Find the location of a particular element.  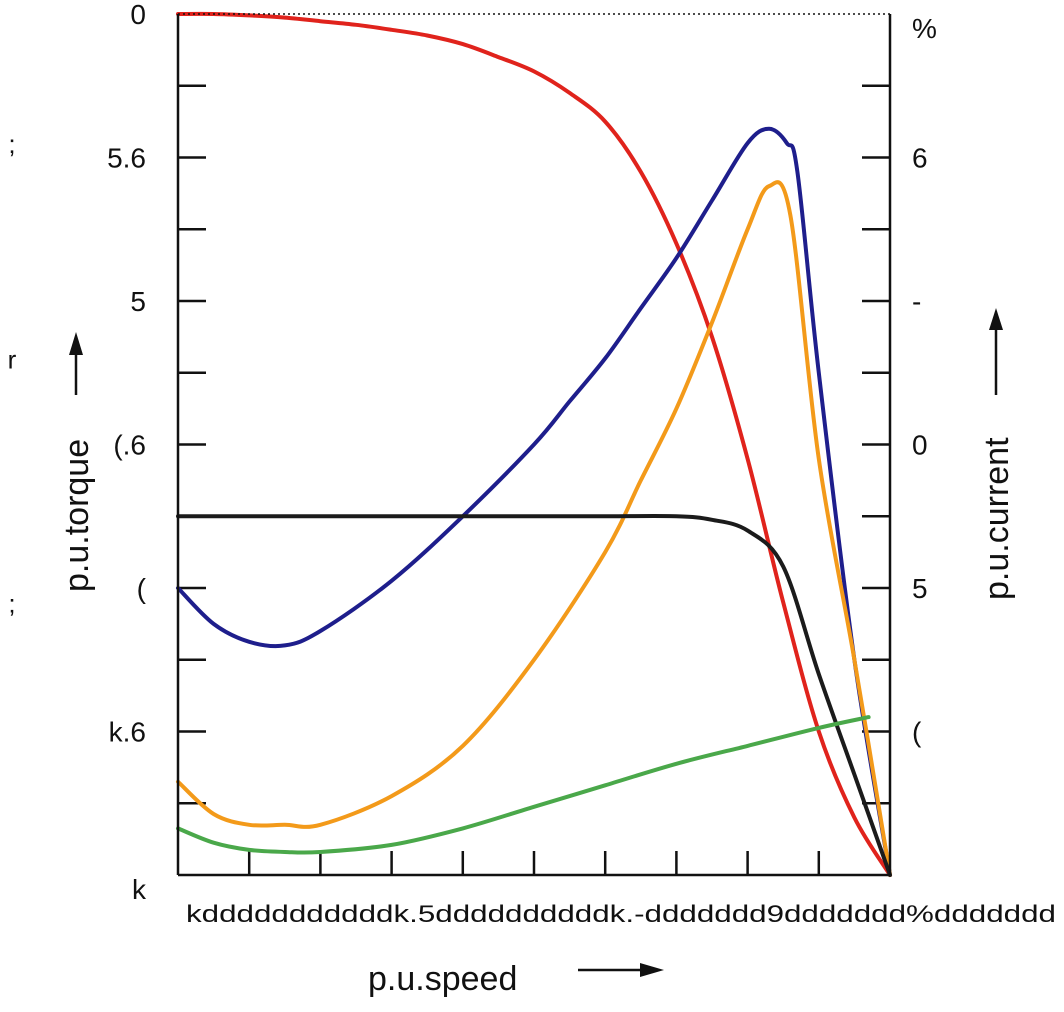

left-axis-arrow is located at coordinates (76, 363).